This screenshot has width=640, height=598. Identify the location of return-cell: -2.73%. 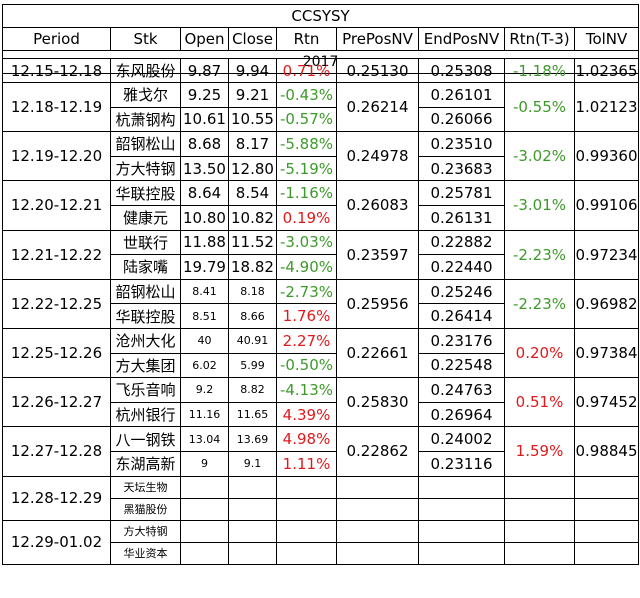
(306, 291).